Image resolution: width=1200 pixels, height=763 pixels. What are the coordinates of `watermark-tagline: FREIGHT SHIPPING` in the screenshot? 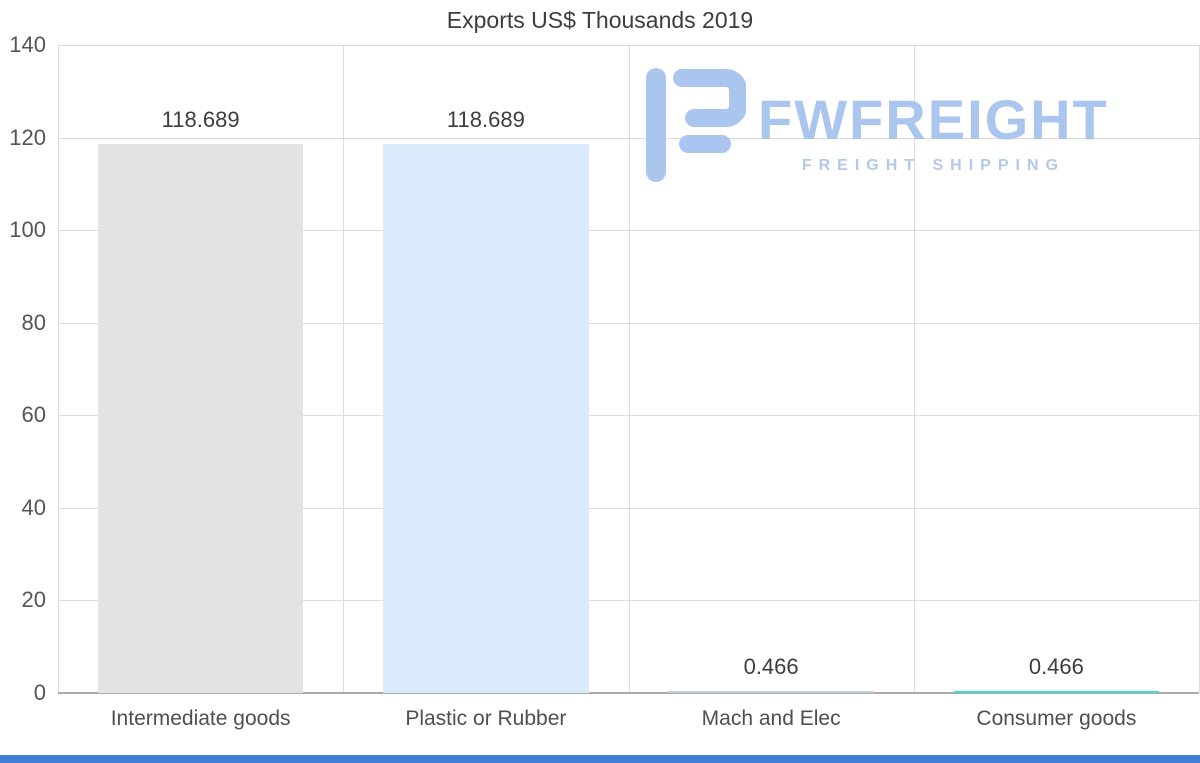 It's located at (933, 165).